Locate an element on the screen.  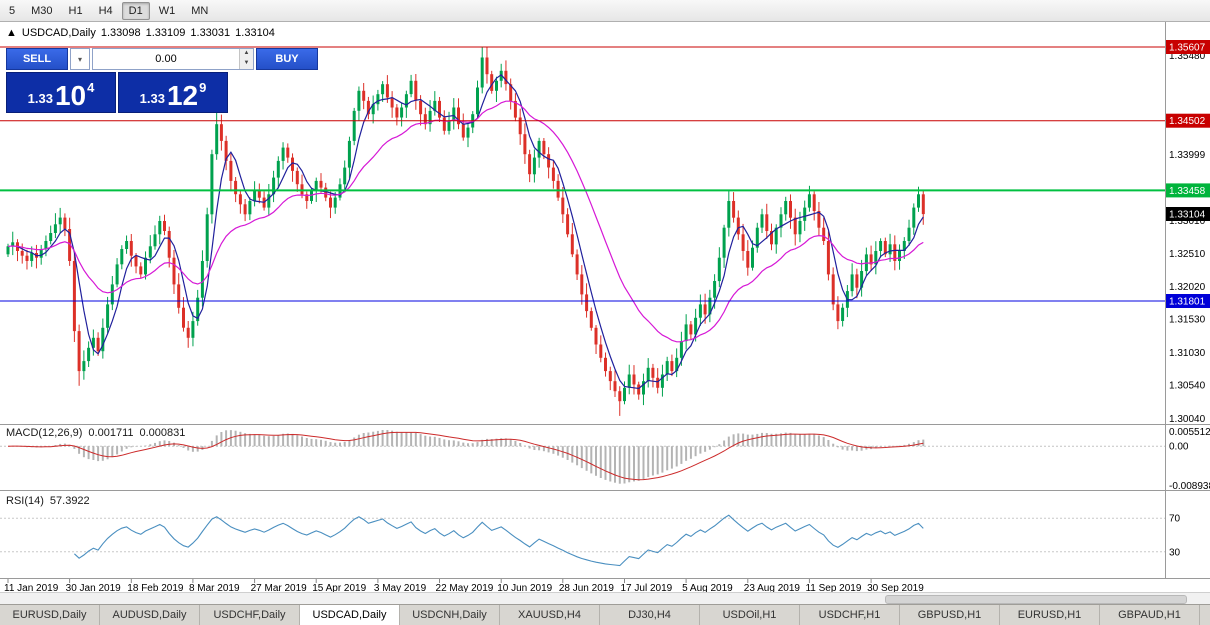
chart-tab-USDCHF-H1: USDCHF,H1 is located at coordinates (850, 615).